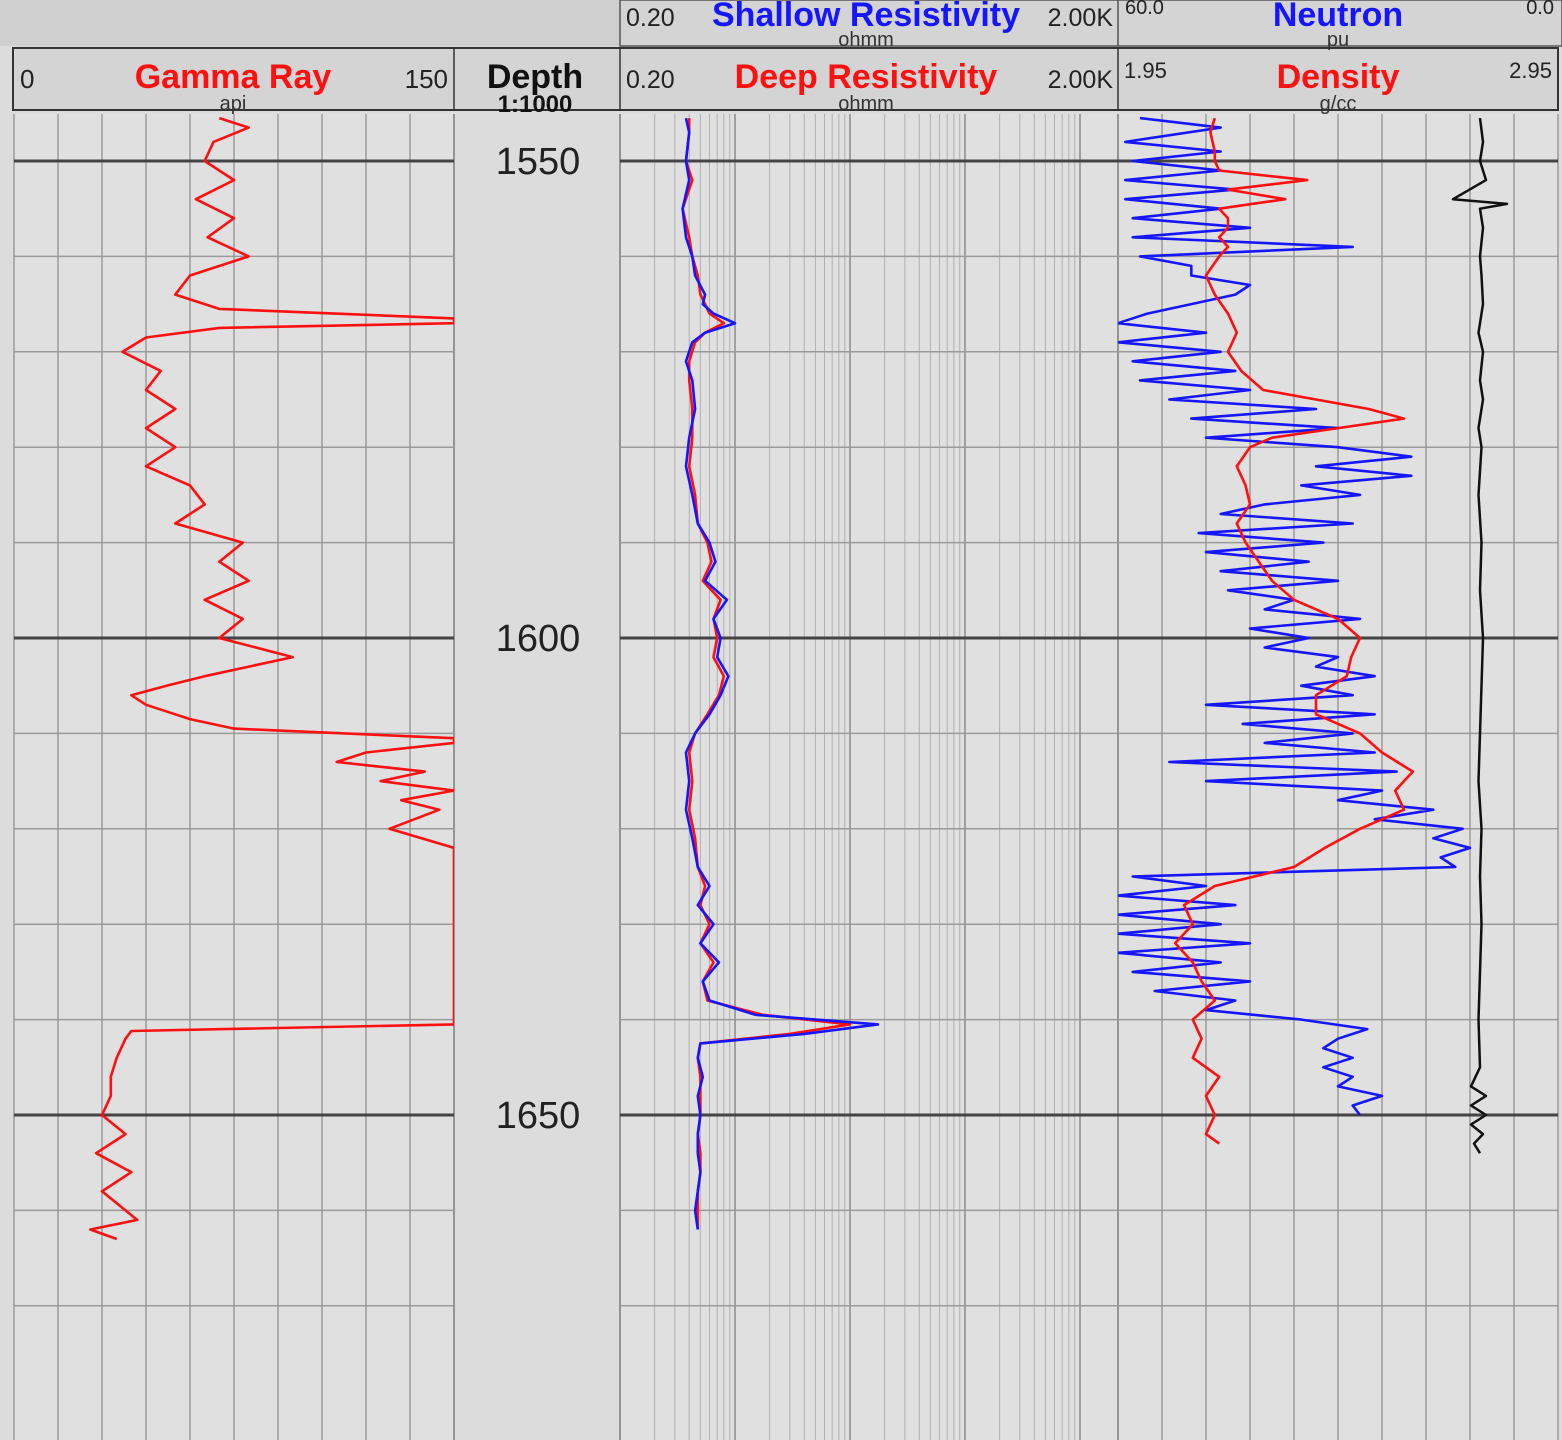  Describe the element at coordinates (1480, 635) in the screenshot. I see `wave-curve` at that location.